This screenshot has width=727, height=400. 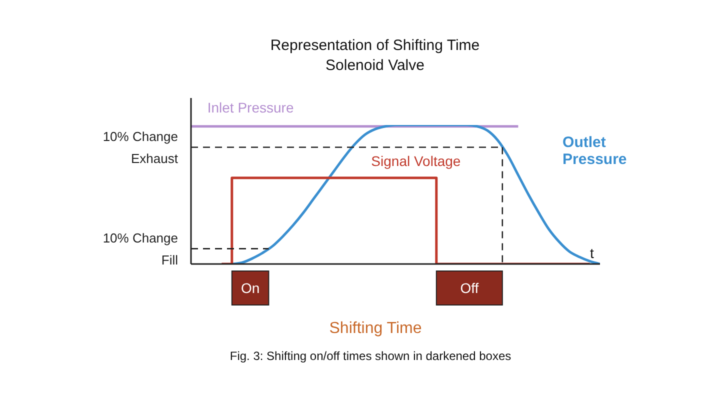 I want to click on text: Outlet Pressure, so click(x=594, y=151).